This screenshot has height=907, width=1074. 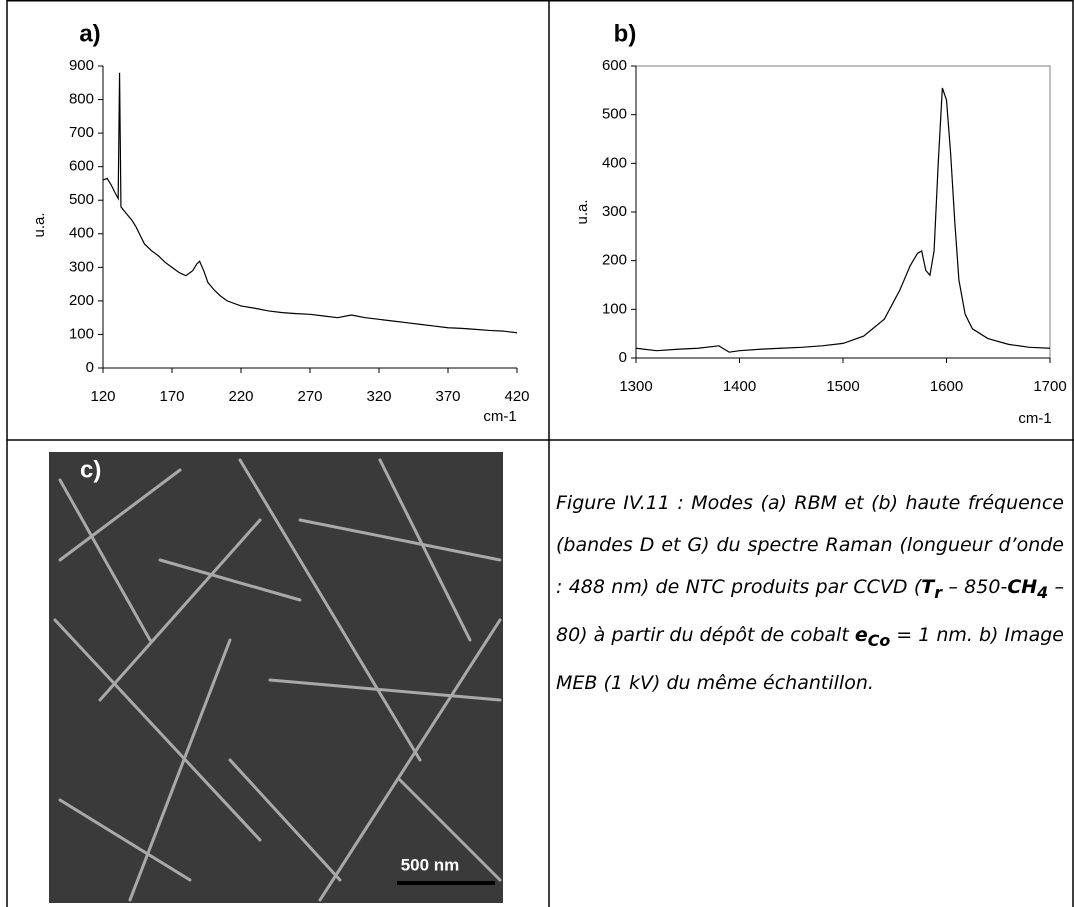 I want to click on x-tick-label: 320, so click(x=378, y=396).